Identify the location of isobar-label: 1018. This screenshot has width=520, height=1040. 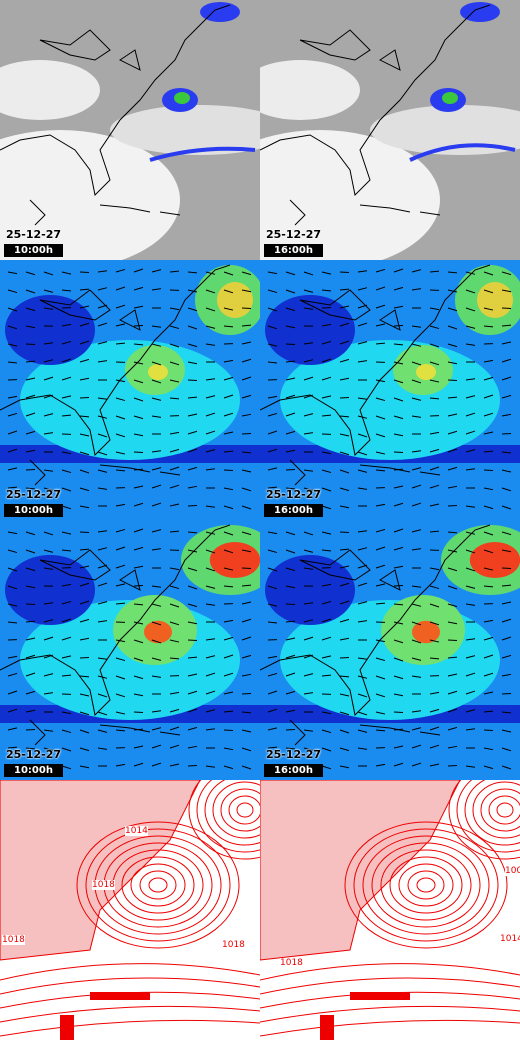
(13, 940).